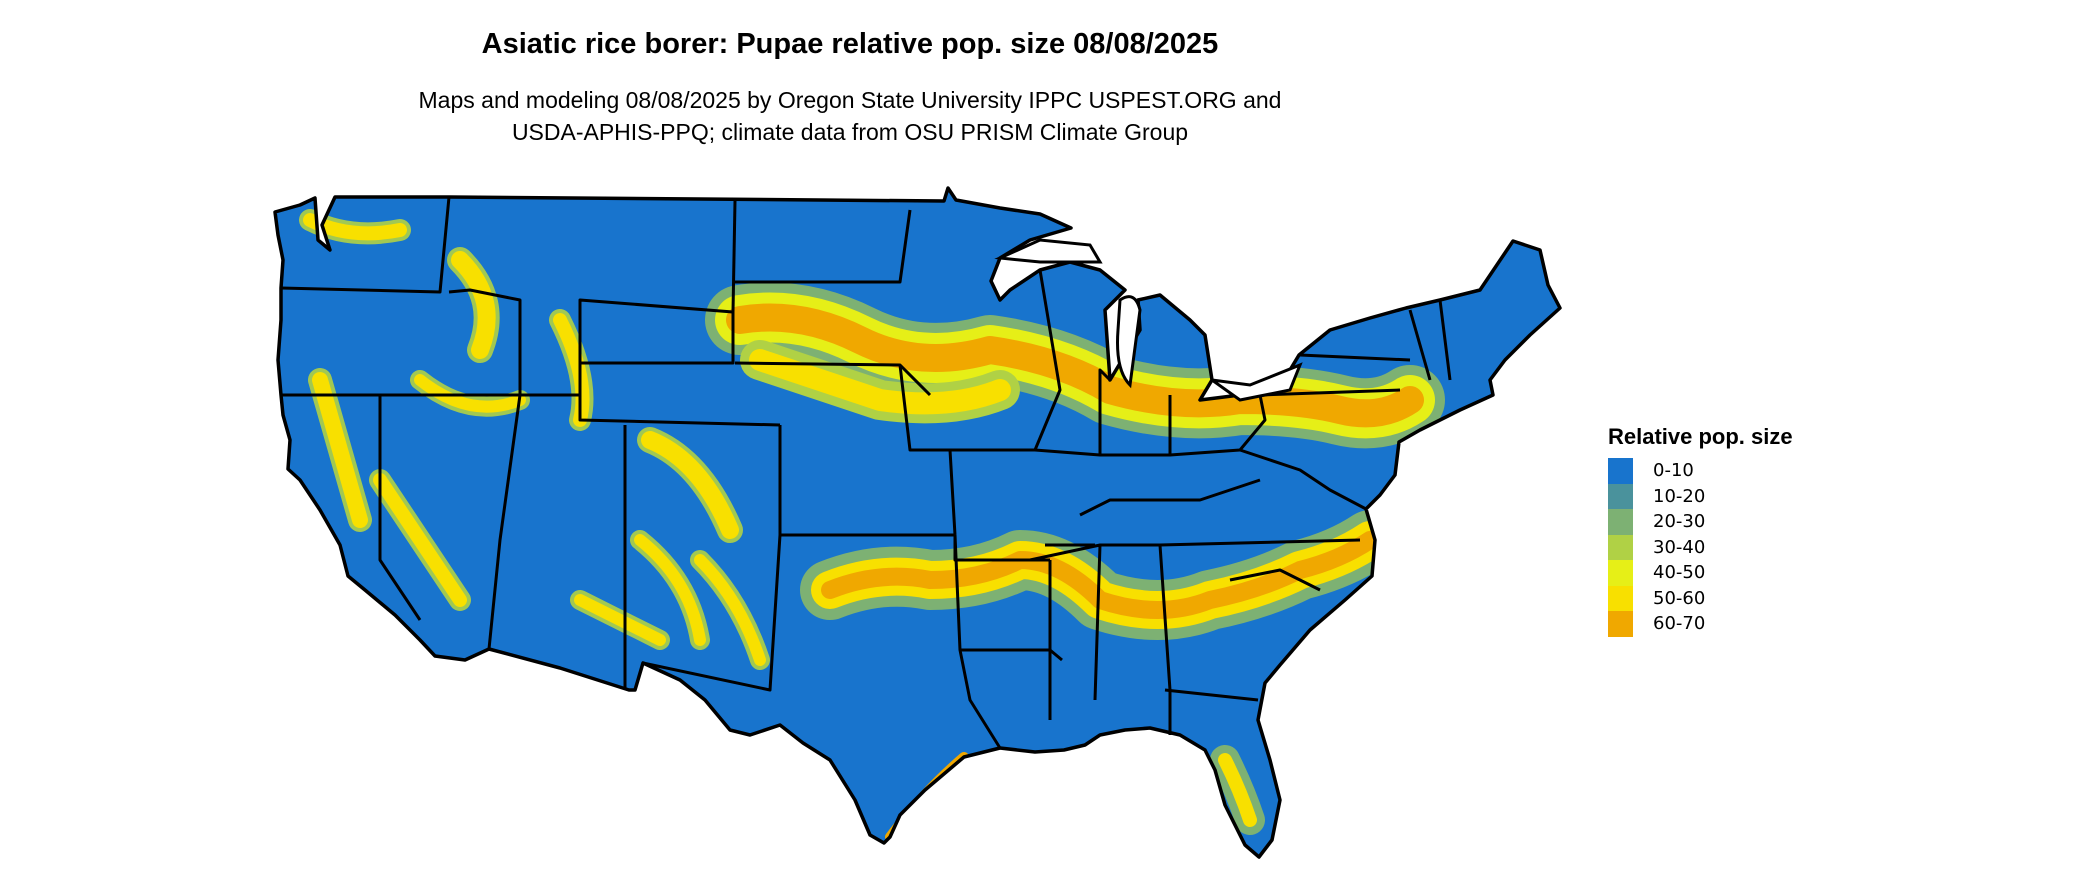 The image size is (2100, 892). I want to click on legend-label: 10-20, so click(1679, 496).